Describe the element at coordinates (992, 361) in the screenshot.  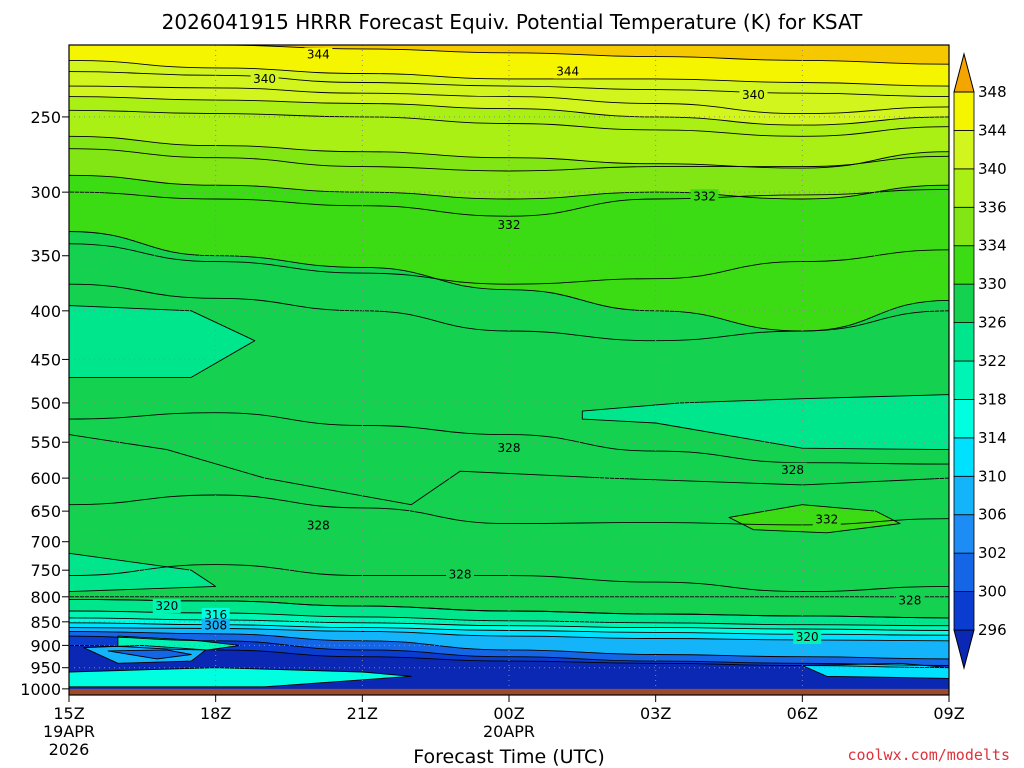
I see `colorbar-label: 322` at that location.